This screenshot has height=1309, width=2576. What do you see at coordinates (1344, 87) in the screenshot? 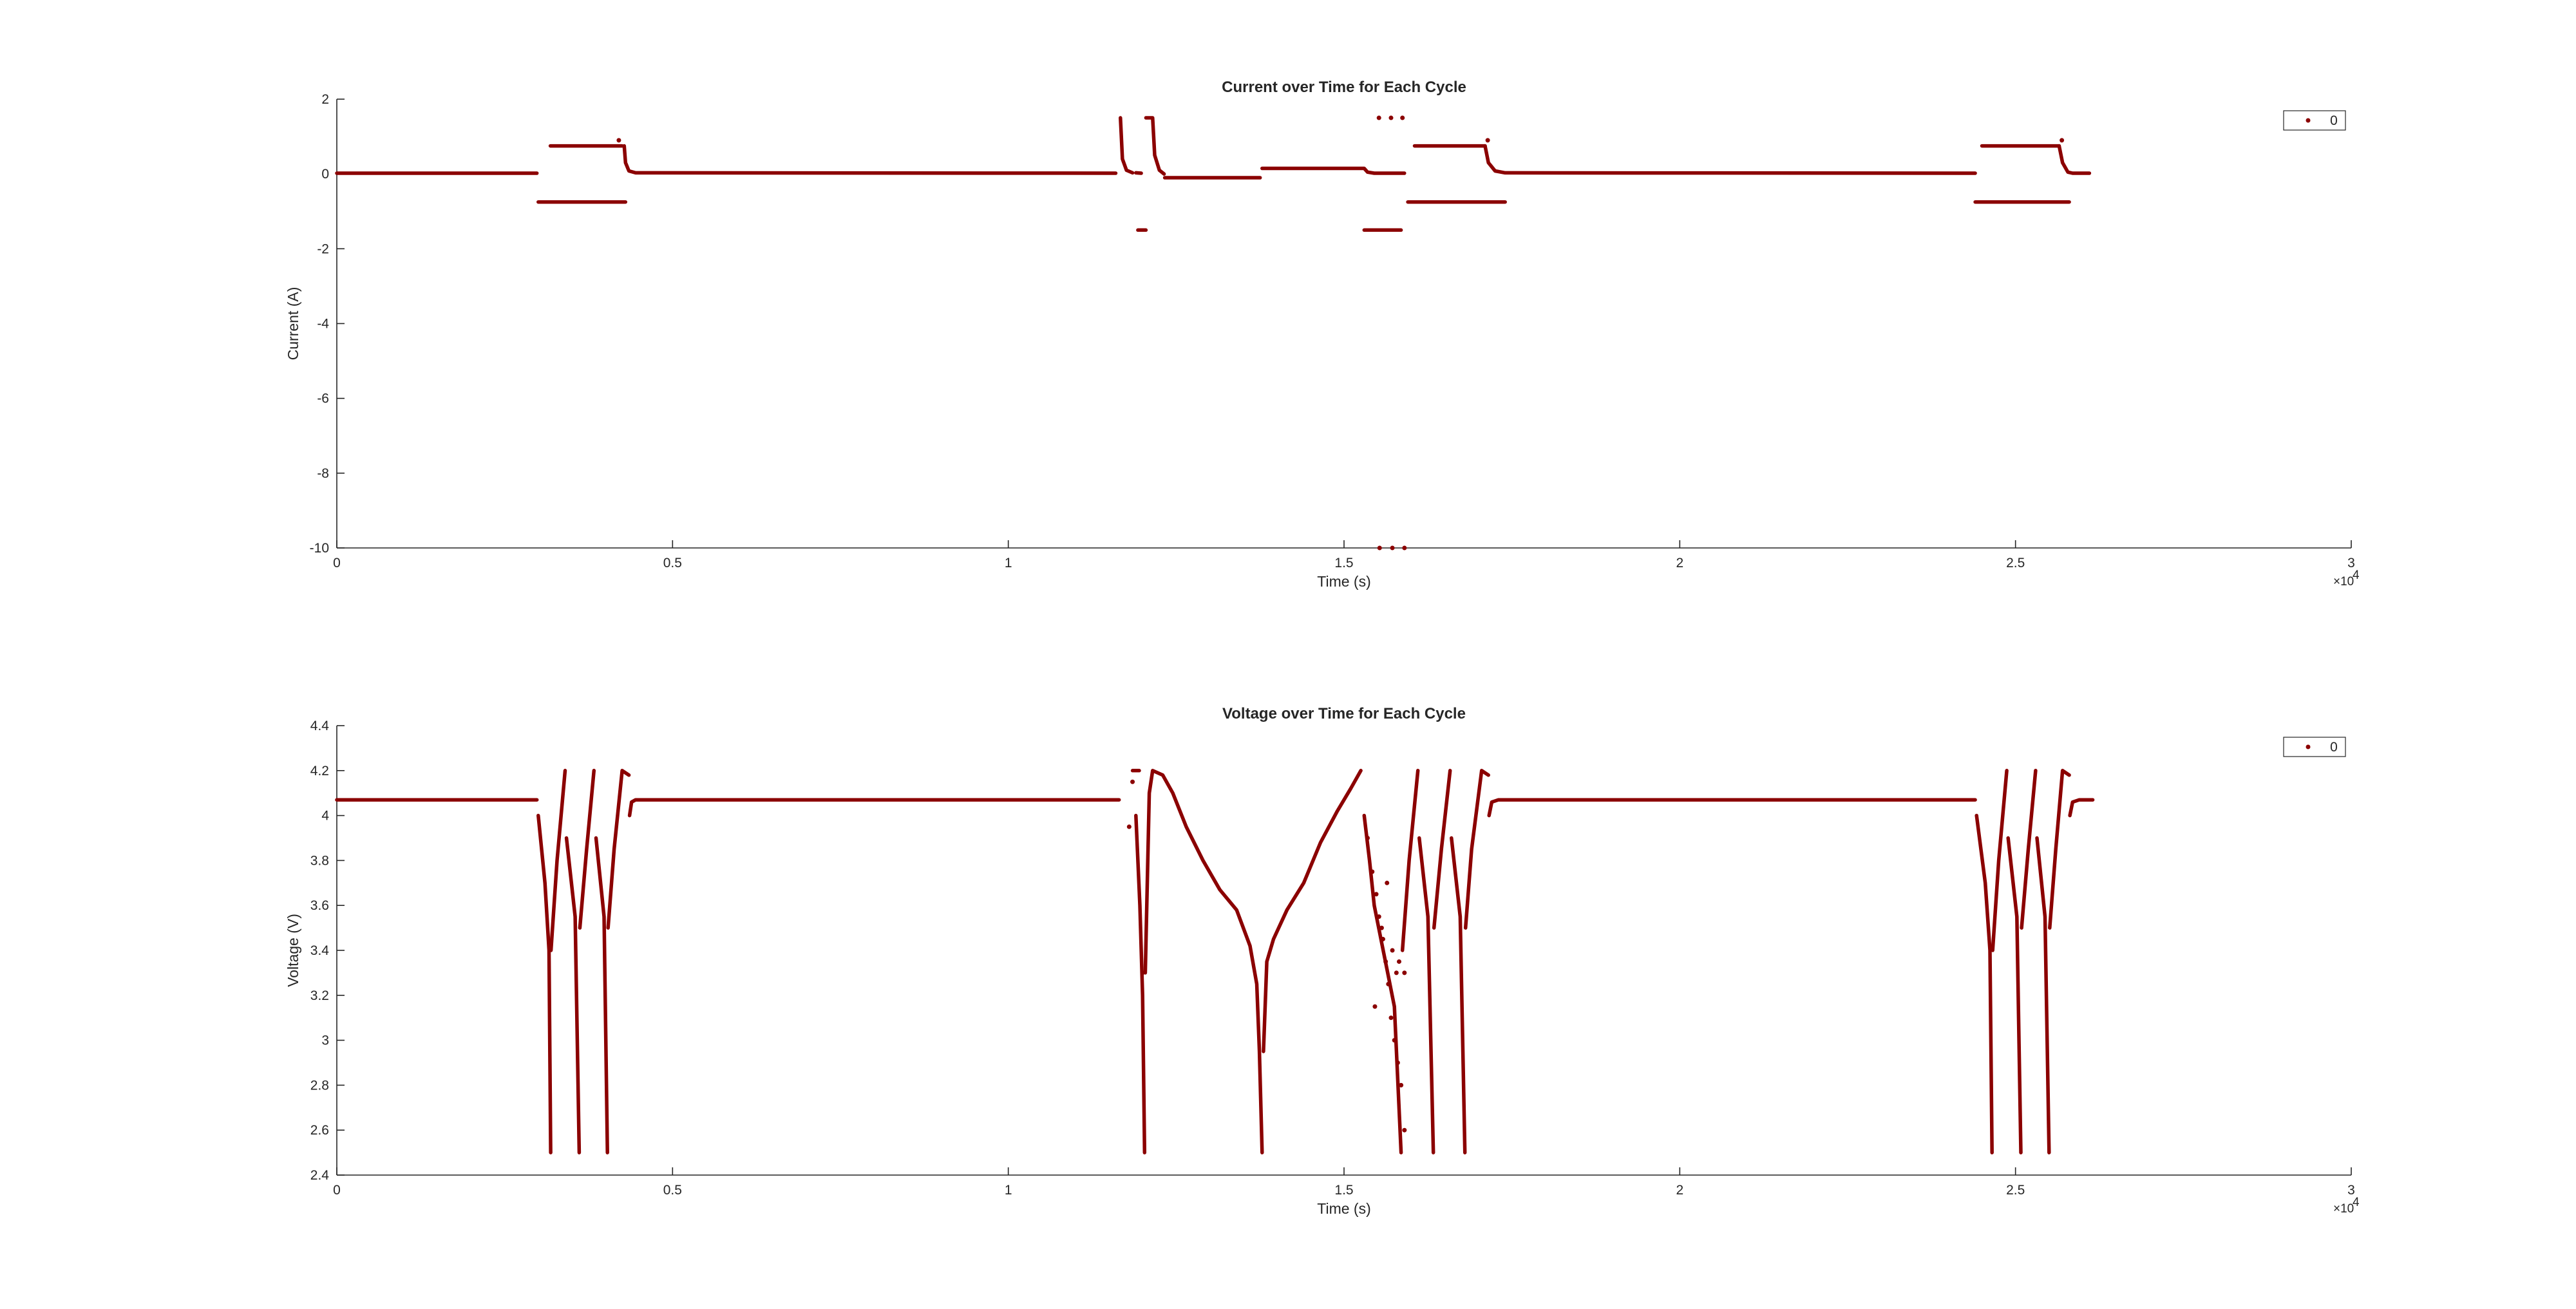
I see `chart-title: Current over Time for Each Cycle` at bounding box center [1344, 87].